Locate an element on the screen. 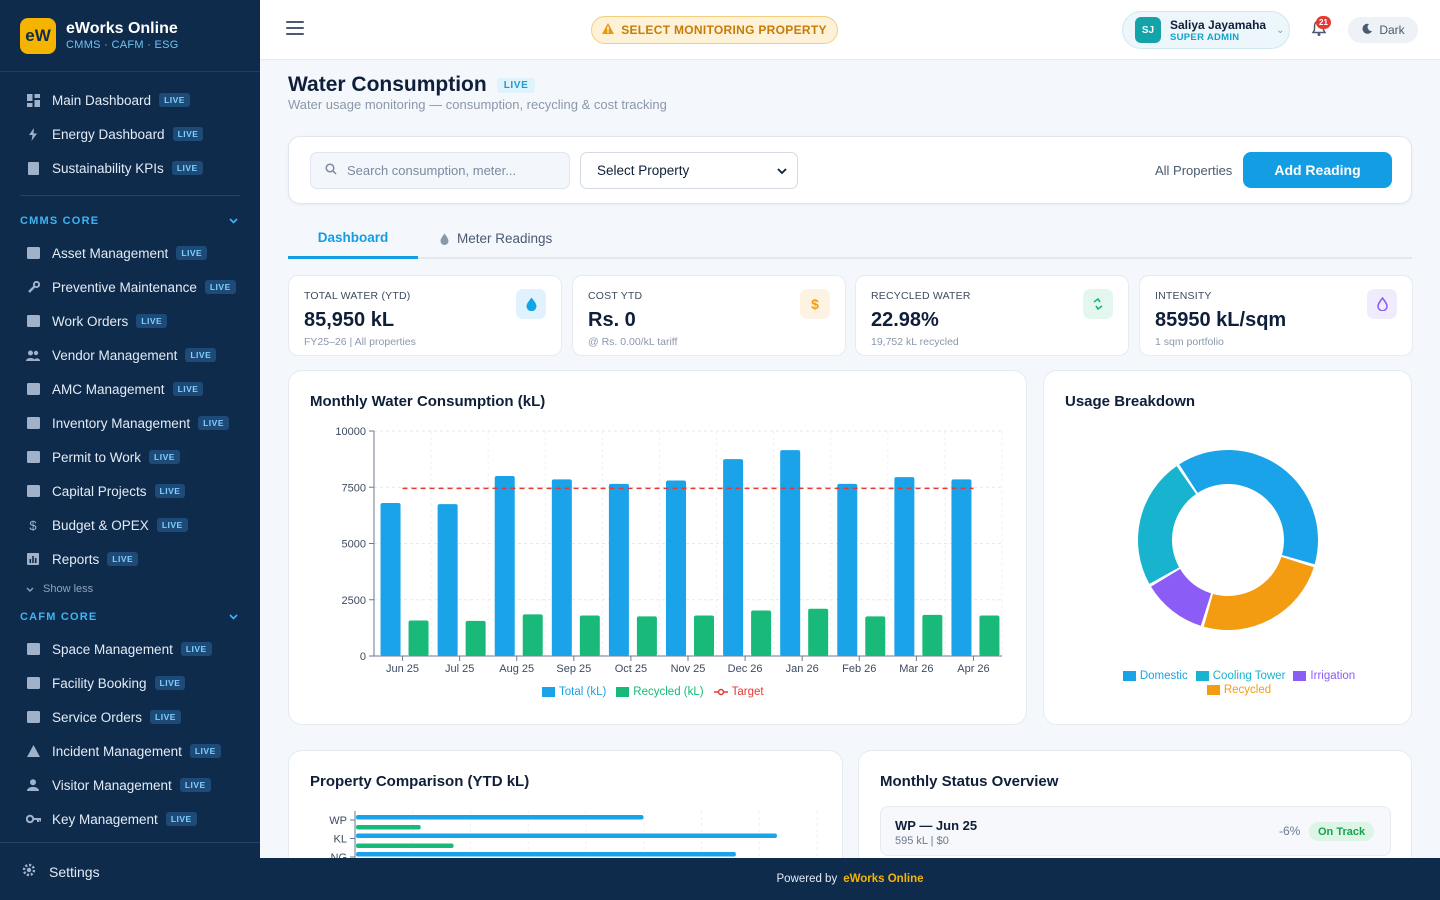 The width and height of the screenshot is (1440, 900). settings-link: Settings is located at coordinates (130, 871).